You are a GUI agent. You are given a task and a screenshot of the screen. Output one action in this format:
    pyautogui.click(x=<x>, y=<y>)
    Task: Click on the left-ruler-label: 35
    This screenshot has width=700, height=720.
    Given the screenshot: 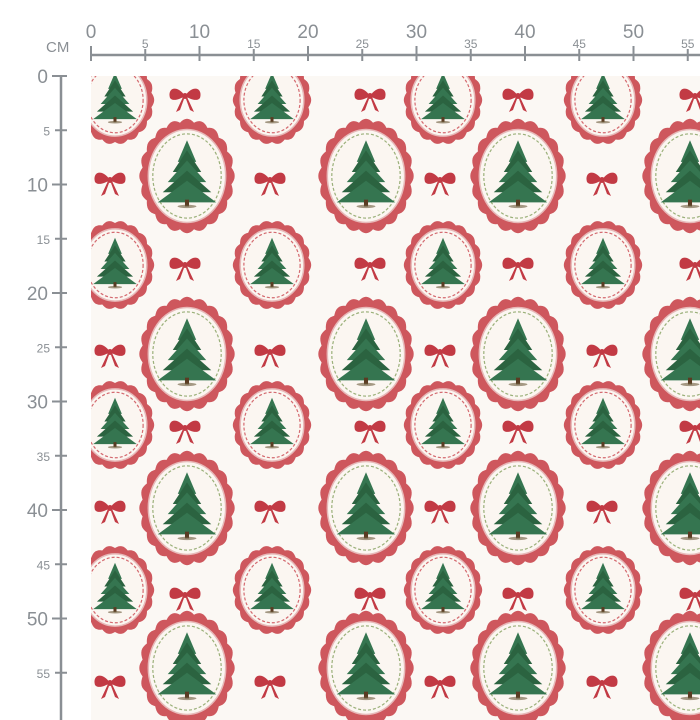 What is the action you would take?
    pyautogui.click(x=44, y=457)
    